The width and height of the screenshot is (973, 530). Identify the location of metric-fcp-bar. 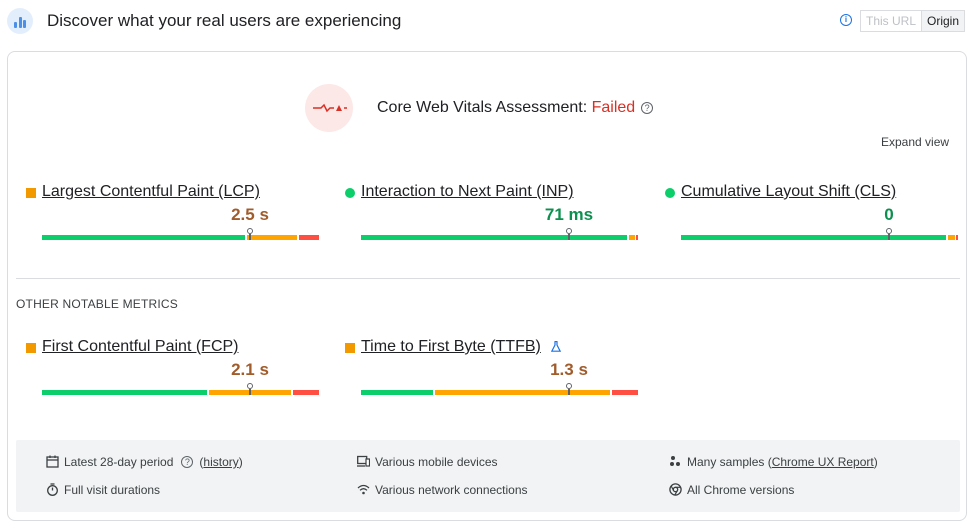
(180, 389).